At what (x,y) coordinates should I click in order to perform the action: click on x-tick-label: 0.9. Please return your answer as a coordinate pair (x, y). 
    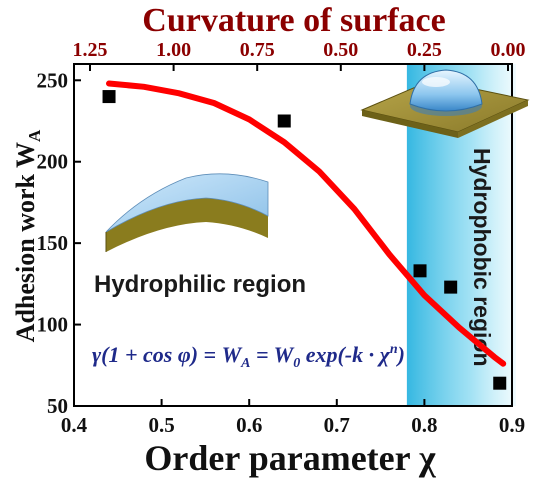
    Looking at the image, I should click on (512, 425).